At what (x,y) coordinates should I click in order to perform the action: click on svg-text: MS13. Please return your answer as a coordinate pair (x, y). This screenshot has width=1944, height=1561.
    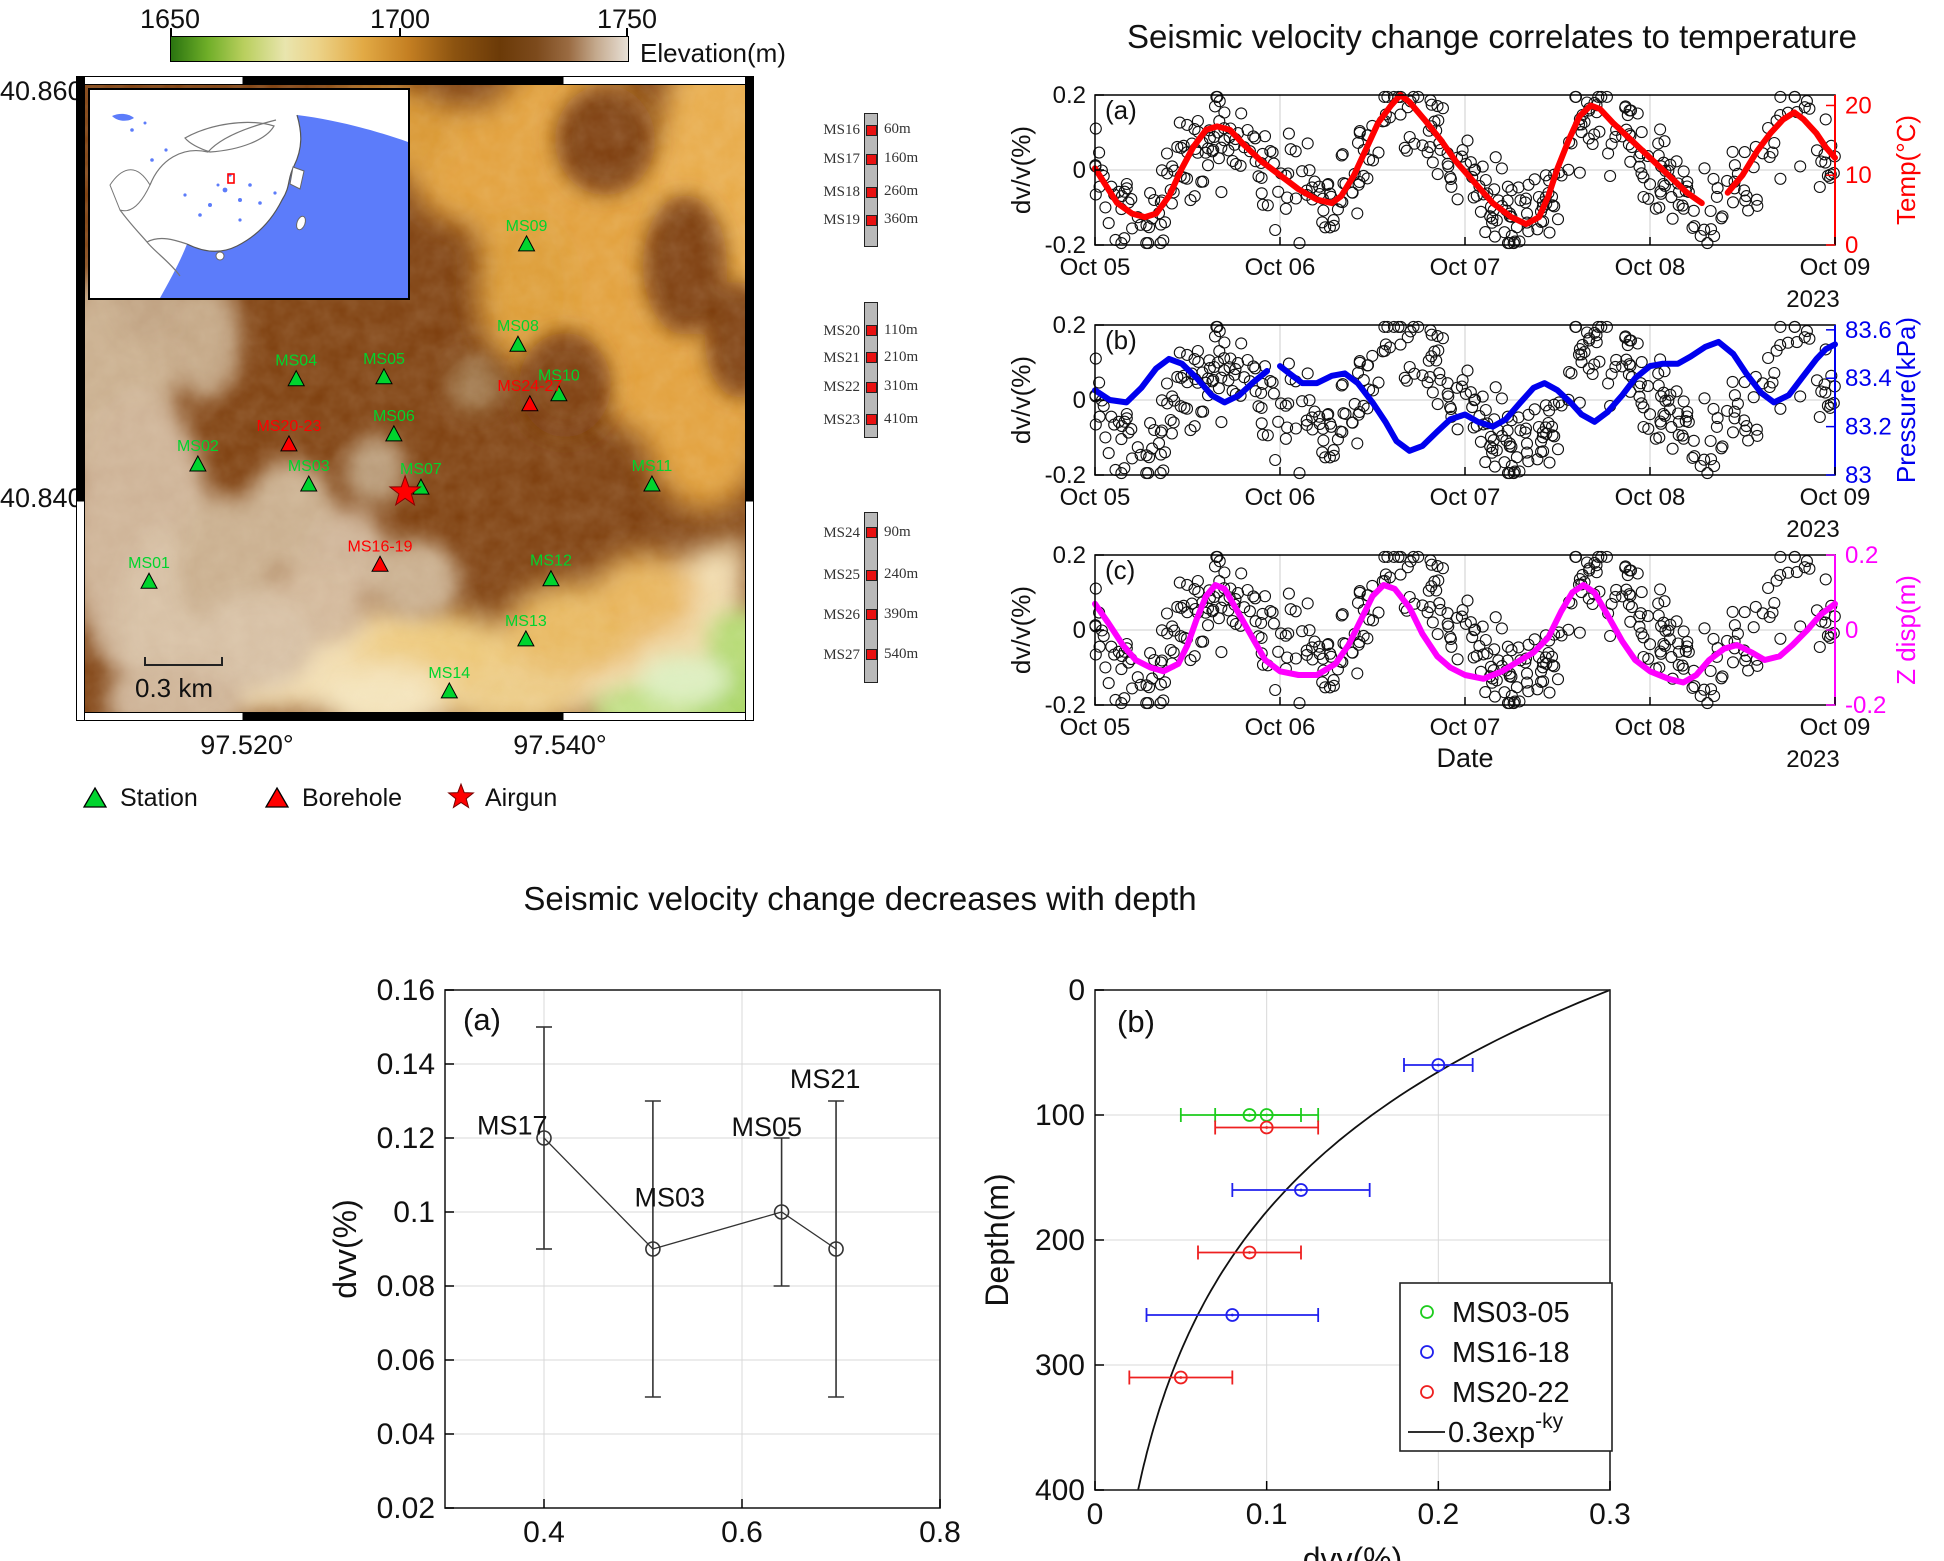
    Looking at the image, I should click on (526, 621).